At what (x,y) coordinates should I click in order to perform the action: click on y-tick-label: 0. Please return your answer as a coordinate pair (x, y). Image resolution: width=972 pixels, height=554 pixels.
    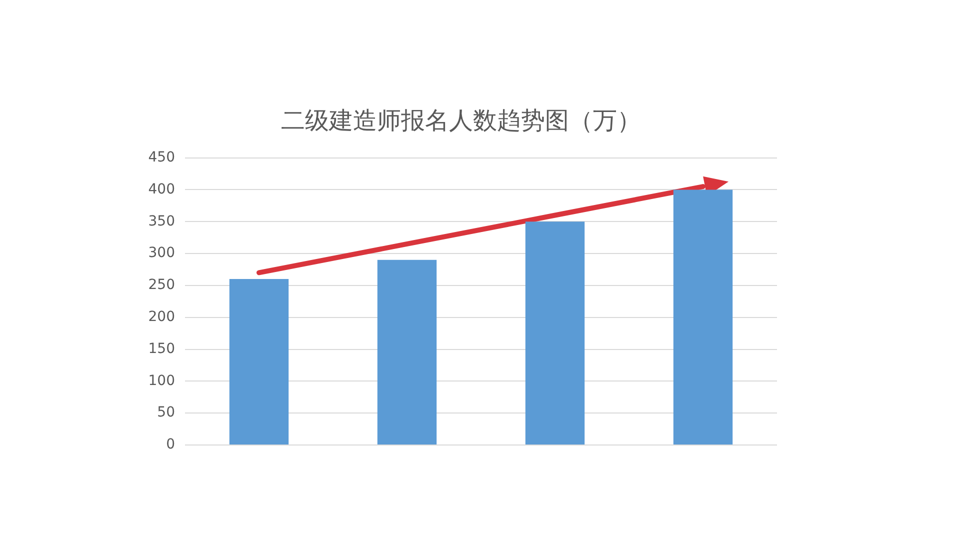
    Looking at the image, I should click on (170, 444).